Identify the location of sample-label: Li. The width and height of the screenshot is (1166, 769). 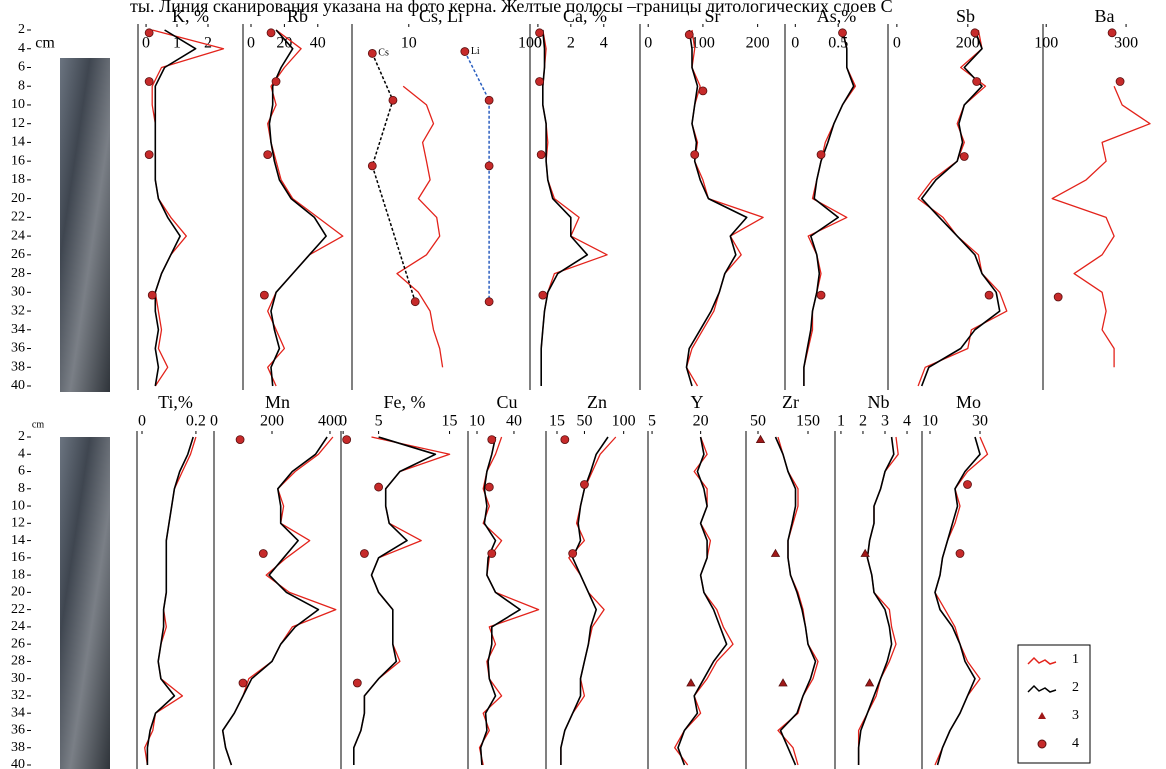
(475, 51).